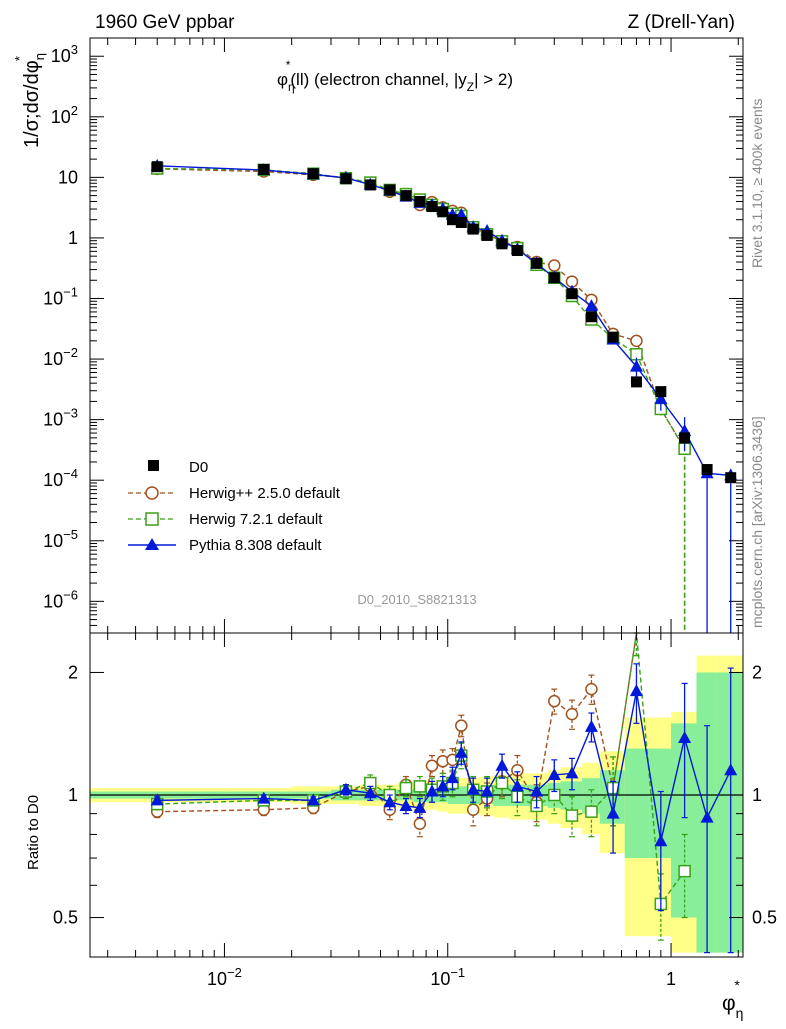 This screenshot has width=786, height=1029. What do you see at coordinates (757, 795) in the screenshot?
I see `ratio-y-tick-label-right: 1` at bounding box center [757, 795].